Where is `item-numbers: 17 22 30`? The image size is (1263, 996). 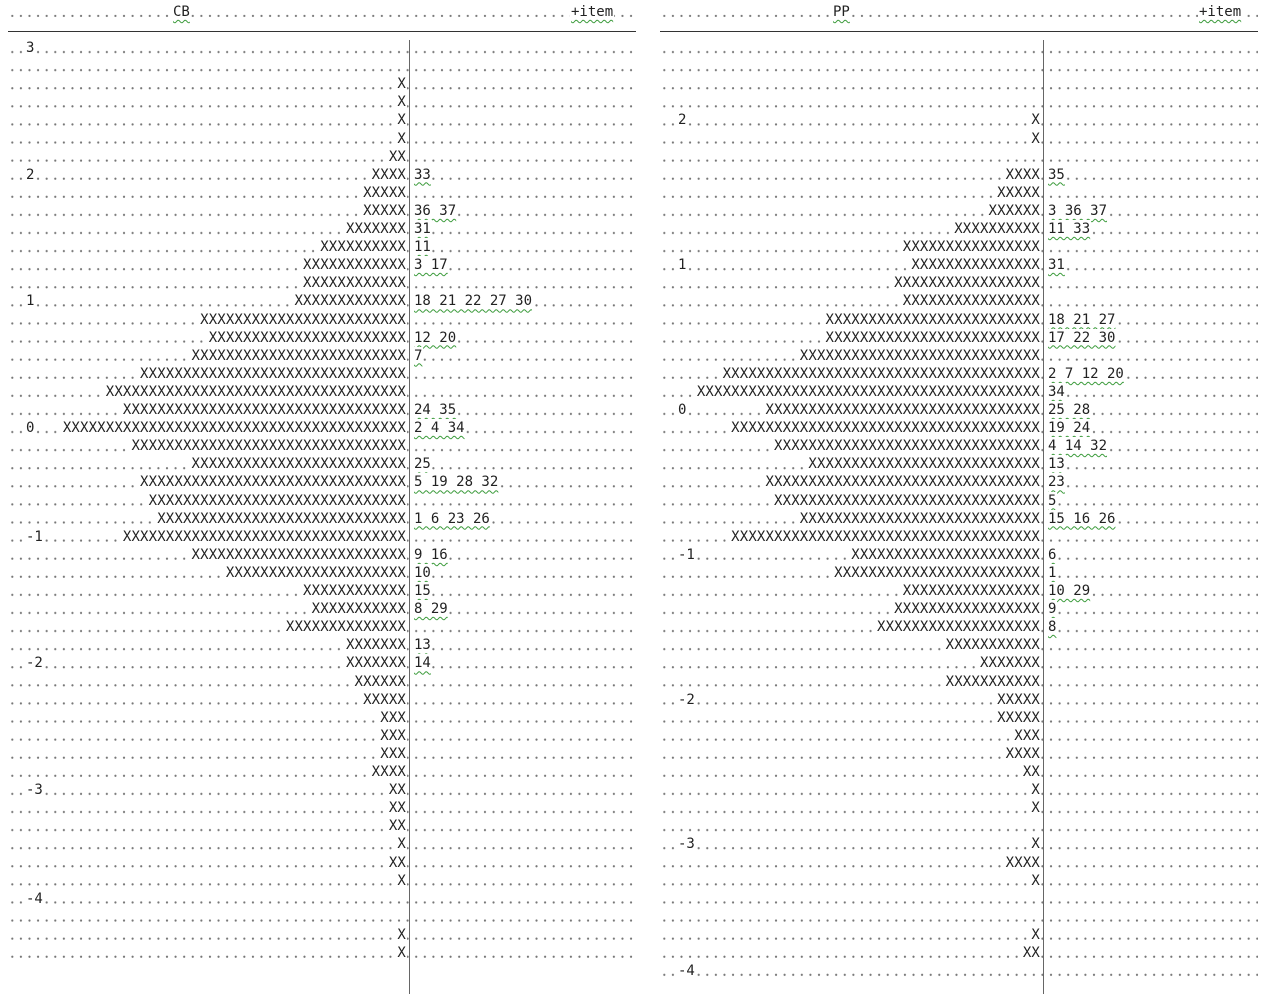
item-numbers: 17 22 30 is located at coordinates (1082, 337).